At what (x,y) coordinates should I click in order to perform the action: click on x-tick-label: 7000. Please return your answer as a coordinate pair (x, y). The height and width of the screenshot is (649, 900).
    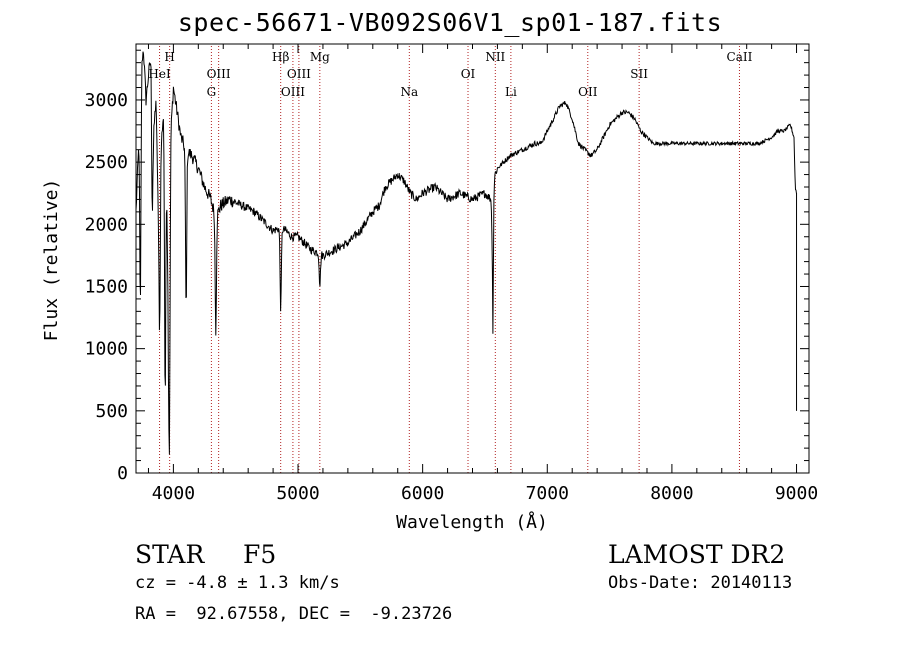
    Looking at the image, I should click on (547, 493).